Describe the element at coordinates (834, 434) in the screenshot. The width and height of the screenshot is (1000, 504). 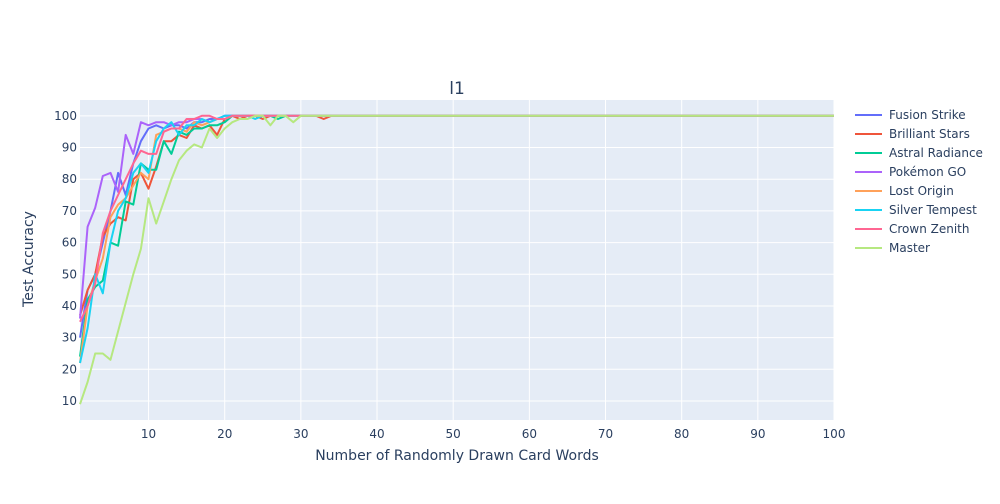
I see `x-tick-label: 100` at that location.